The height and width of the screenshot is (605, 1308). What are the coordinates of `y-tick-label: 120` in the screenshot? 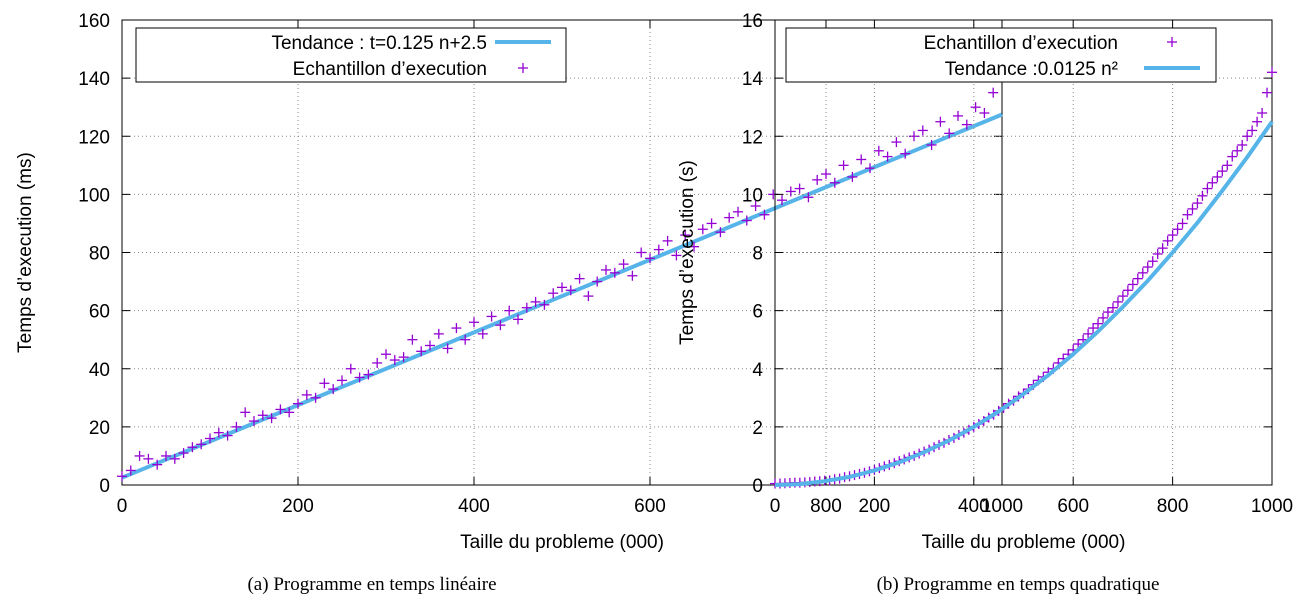 It's located at (94, 137).